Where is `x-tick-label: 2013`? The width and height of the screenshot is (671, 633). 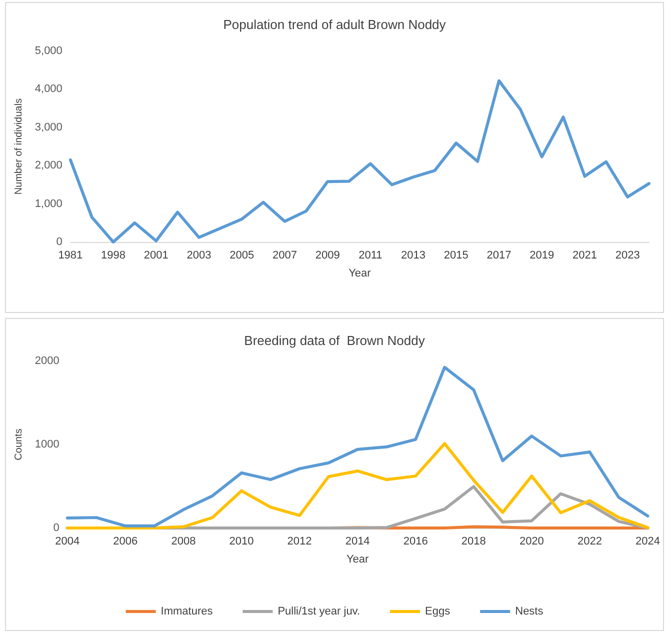 x-tick-label: 2013 is located at coordinates (413, 256).